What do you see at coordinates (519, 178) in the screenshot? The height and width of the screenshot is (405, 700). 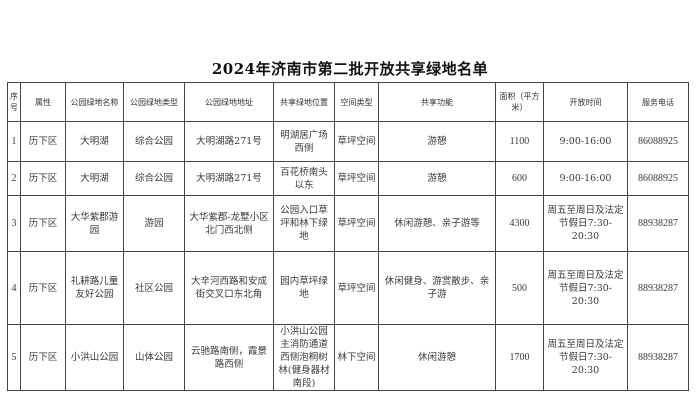 I see `table-cell: 600` at bounding box center [519, 178].